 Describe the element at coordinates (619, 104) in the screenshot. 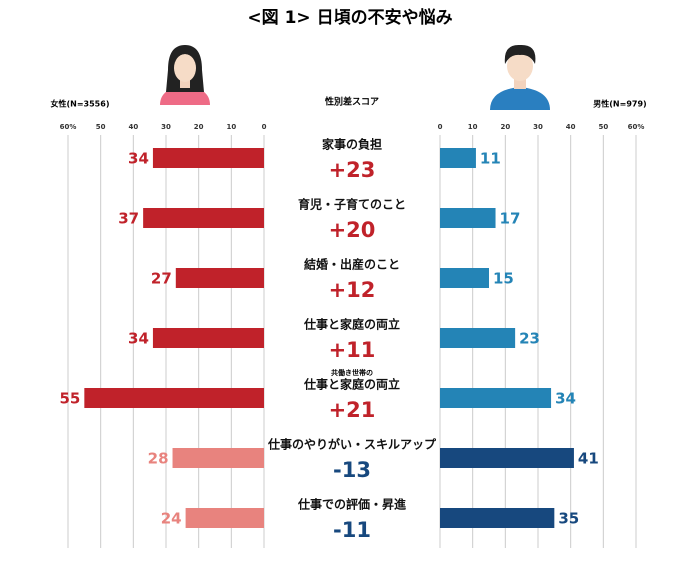

I see `legend-male: 男性(N=979)` at that location.